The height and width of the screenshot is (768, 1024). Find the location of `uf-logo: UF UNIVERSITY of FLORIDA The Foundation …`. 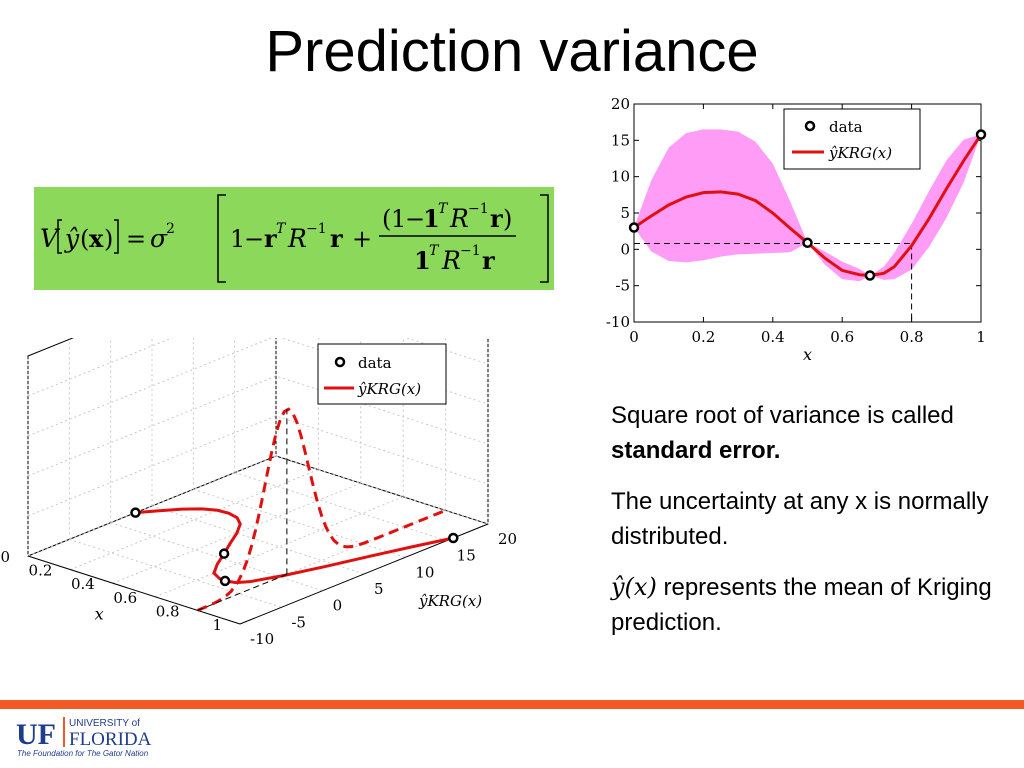

uf-logo: UF UNIVERSITY of FLORIDA The Foundation … is located at coordinates (96, 738).